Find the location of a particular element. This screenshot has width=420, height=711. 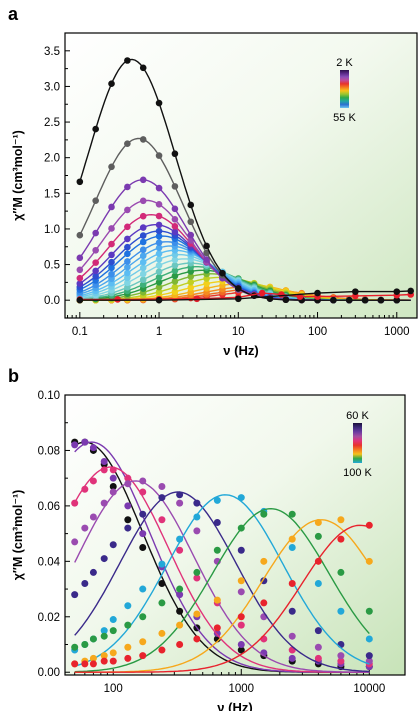

y-axis-label: χ″M (cm³mol⁻¹) is located at coordinates (18, 175).